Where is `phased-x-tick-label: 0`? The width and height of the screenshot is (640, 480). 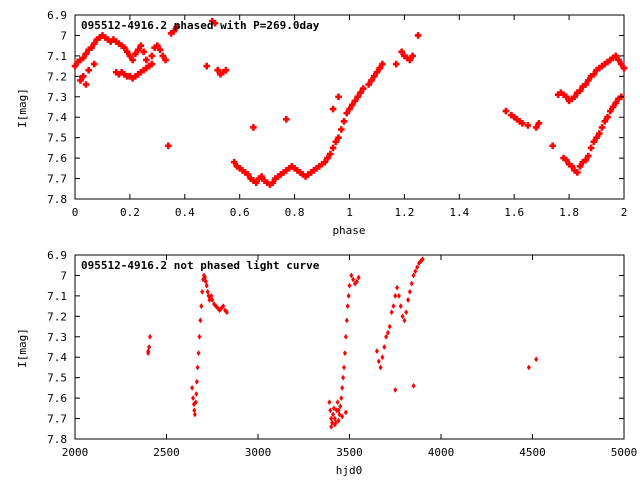
phased-x-tick-label: 0 is located at coordinates (75, 212).